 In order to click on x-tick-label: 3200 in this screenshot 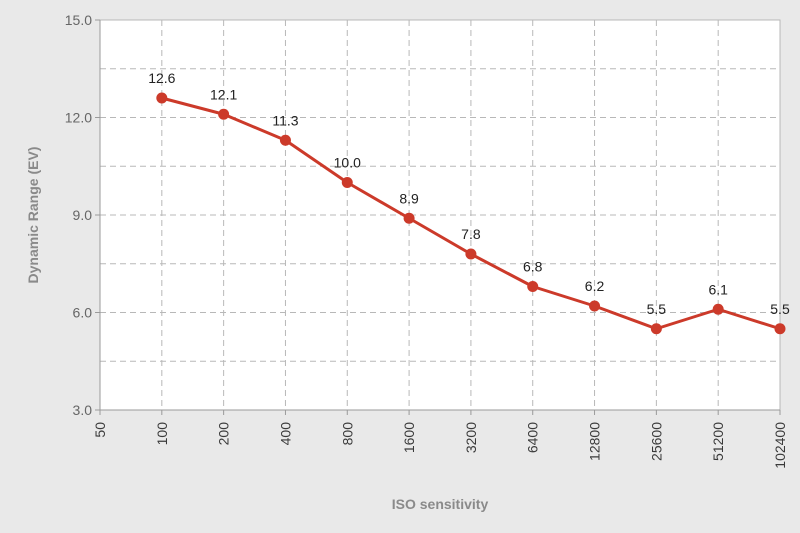, I will do `click(471, 437)`.